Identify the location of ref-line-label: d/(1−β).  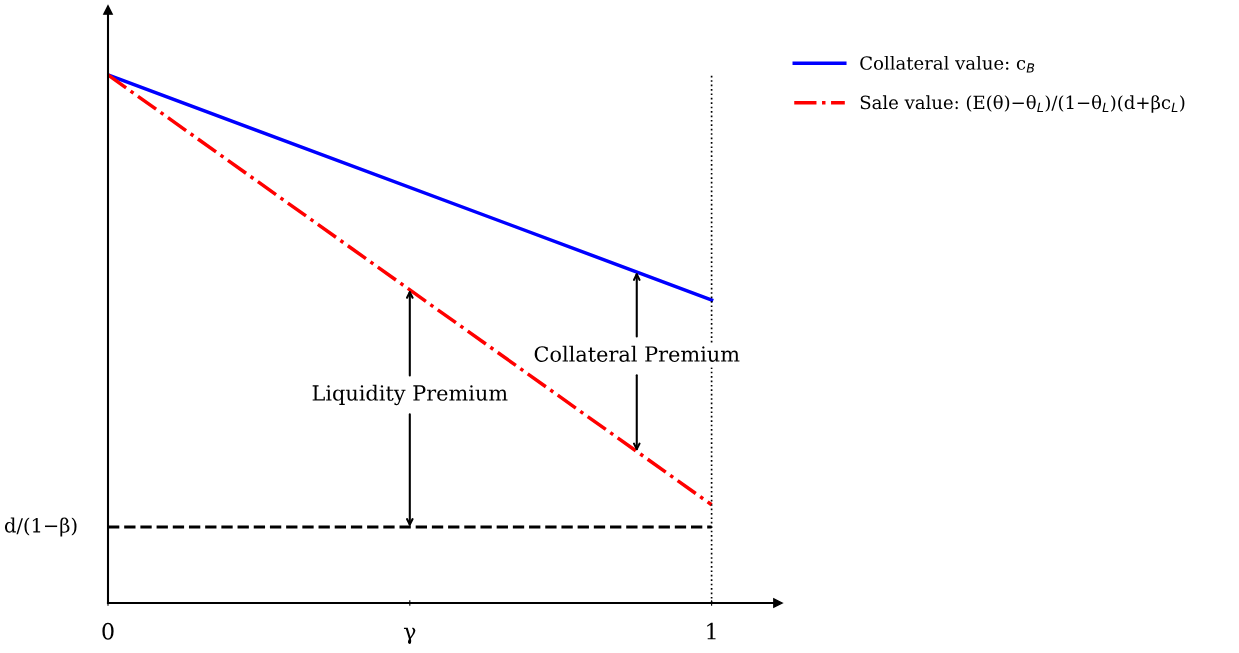
(40, 527).